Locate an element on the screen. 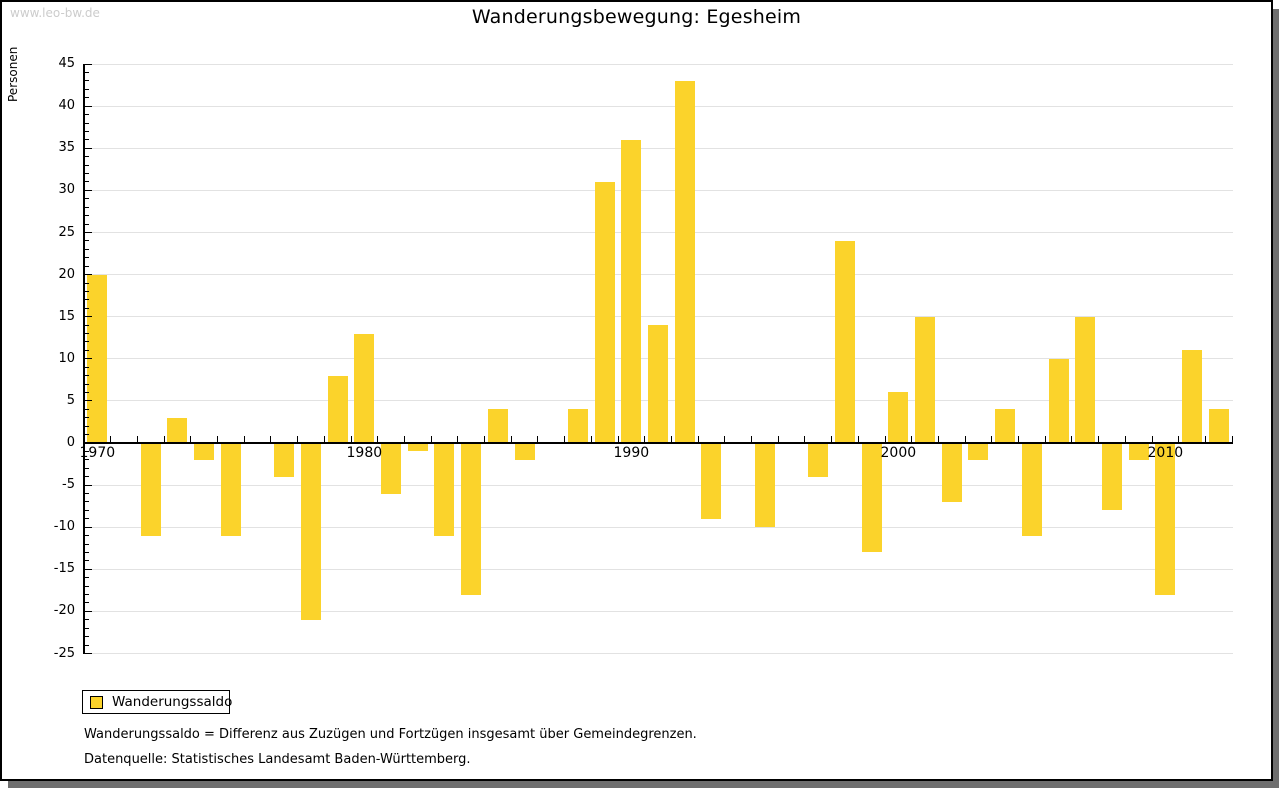 The width and height of the screenshot is (1280, 791). y-tick-label: -5 is located at coordinates (68, 485).